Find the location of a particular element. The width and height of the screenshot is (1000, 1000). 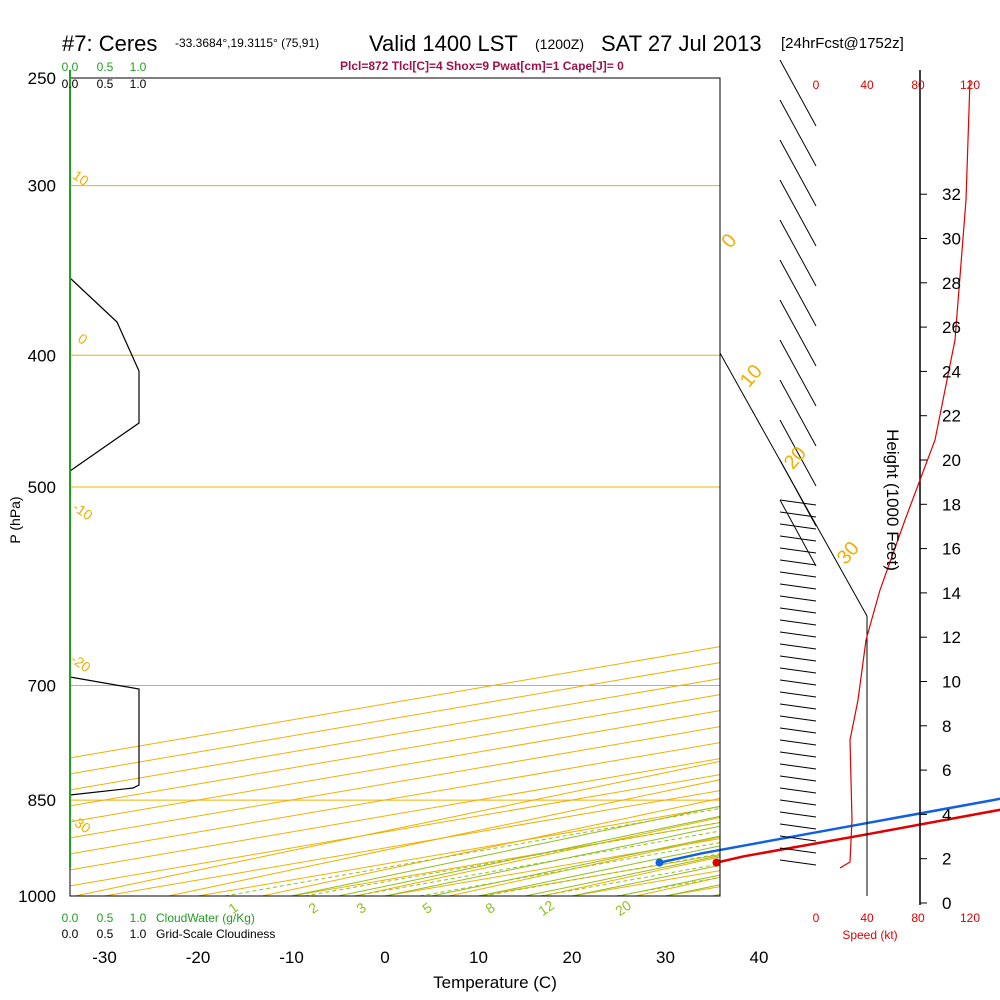

height-tick-label: 6 is located at coordinates (946, 770).